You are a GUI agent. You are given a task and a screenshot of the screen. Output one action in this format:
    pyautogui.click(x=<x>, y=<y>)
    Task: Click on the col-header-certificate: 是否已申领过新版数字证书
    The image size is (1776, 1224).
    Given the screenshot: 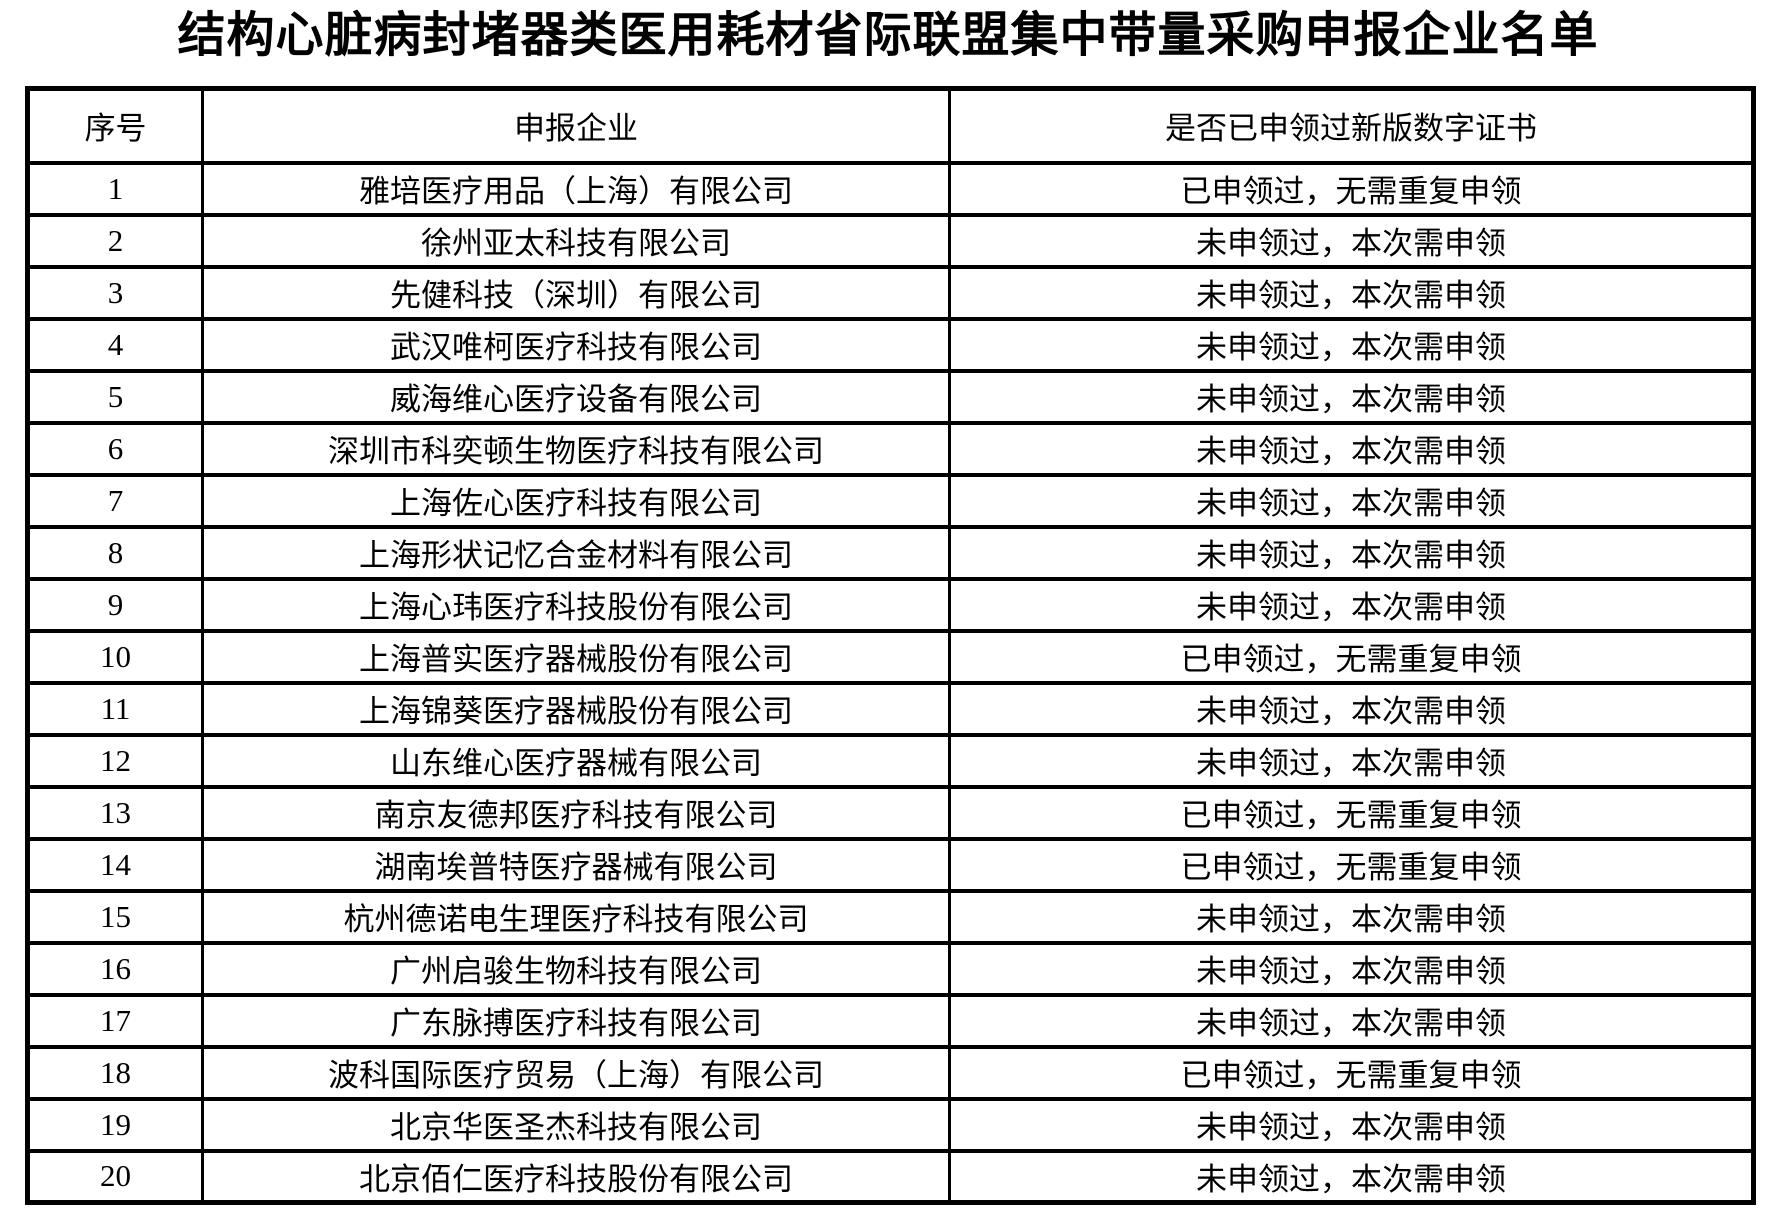 What is the action you would take?
    pyautogui.click(x=1351, y=125)
    